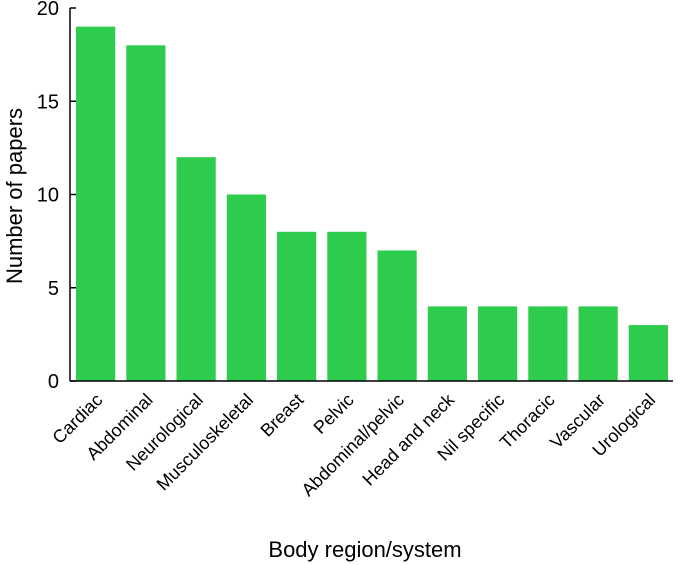 The height and width of the screenshot is (565, 685). I want to click on y-tick-label: 0, so click(53, 382).